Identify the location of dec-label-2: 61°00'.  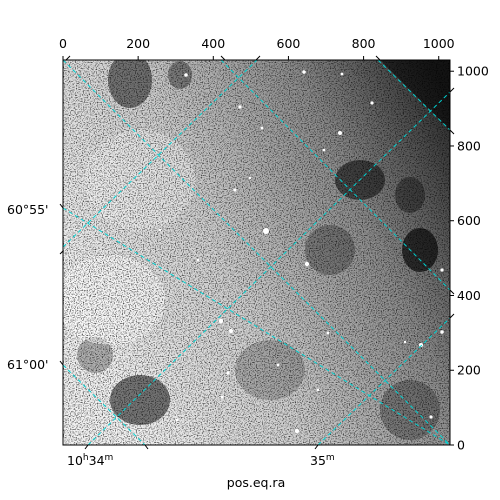
(28, 364).